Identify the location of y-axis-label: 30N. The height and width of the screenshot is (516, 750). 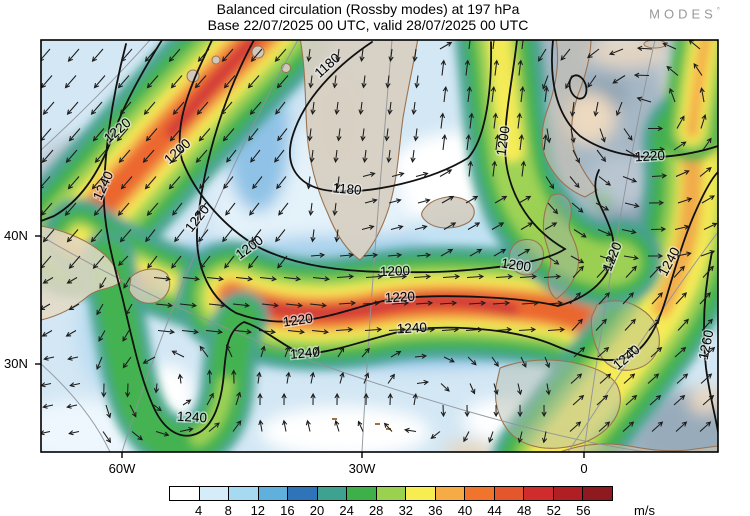
(16, 363).